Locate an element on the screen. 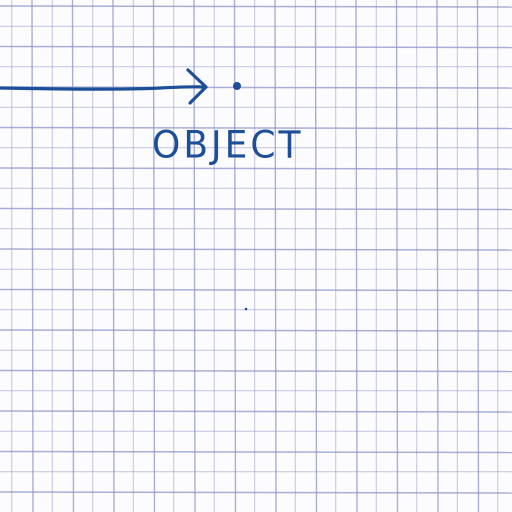  object-label: OBJECT is located at coordinates (228, 145).